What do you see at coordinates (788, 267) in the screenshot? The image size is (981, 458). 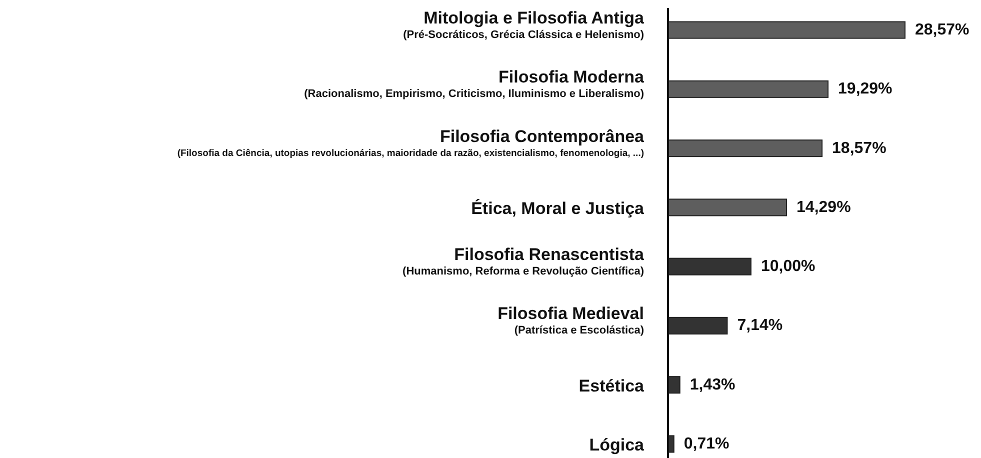 I see `data-label: 10,00%` at bounding box center [788, 267].